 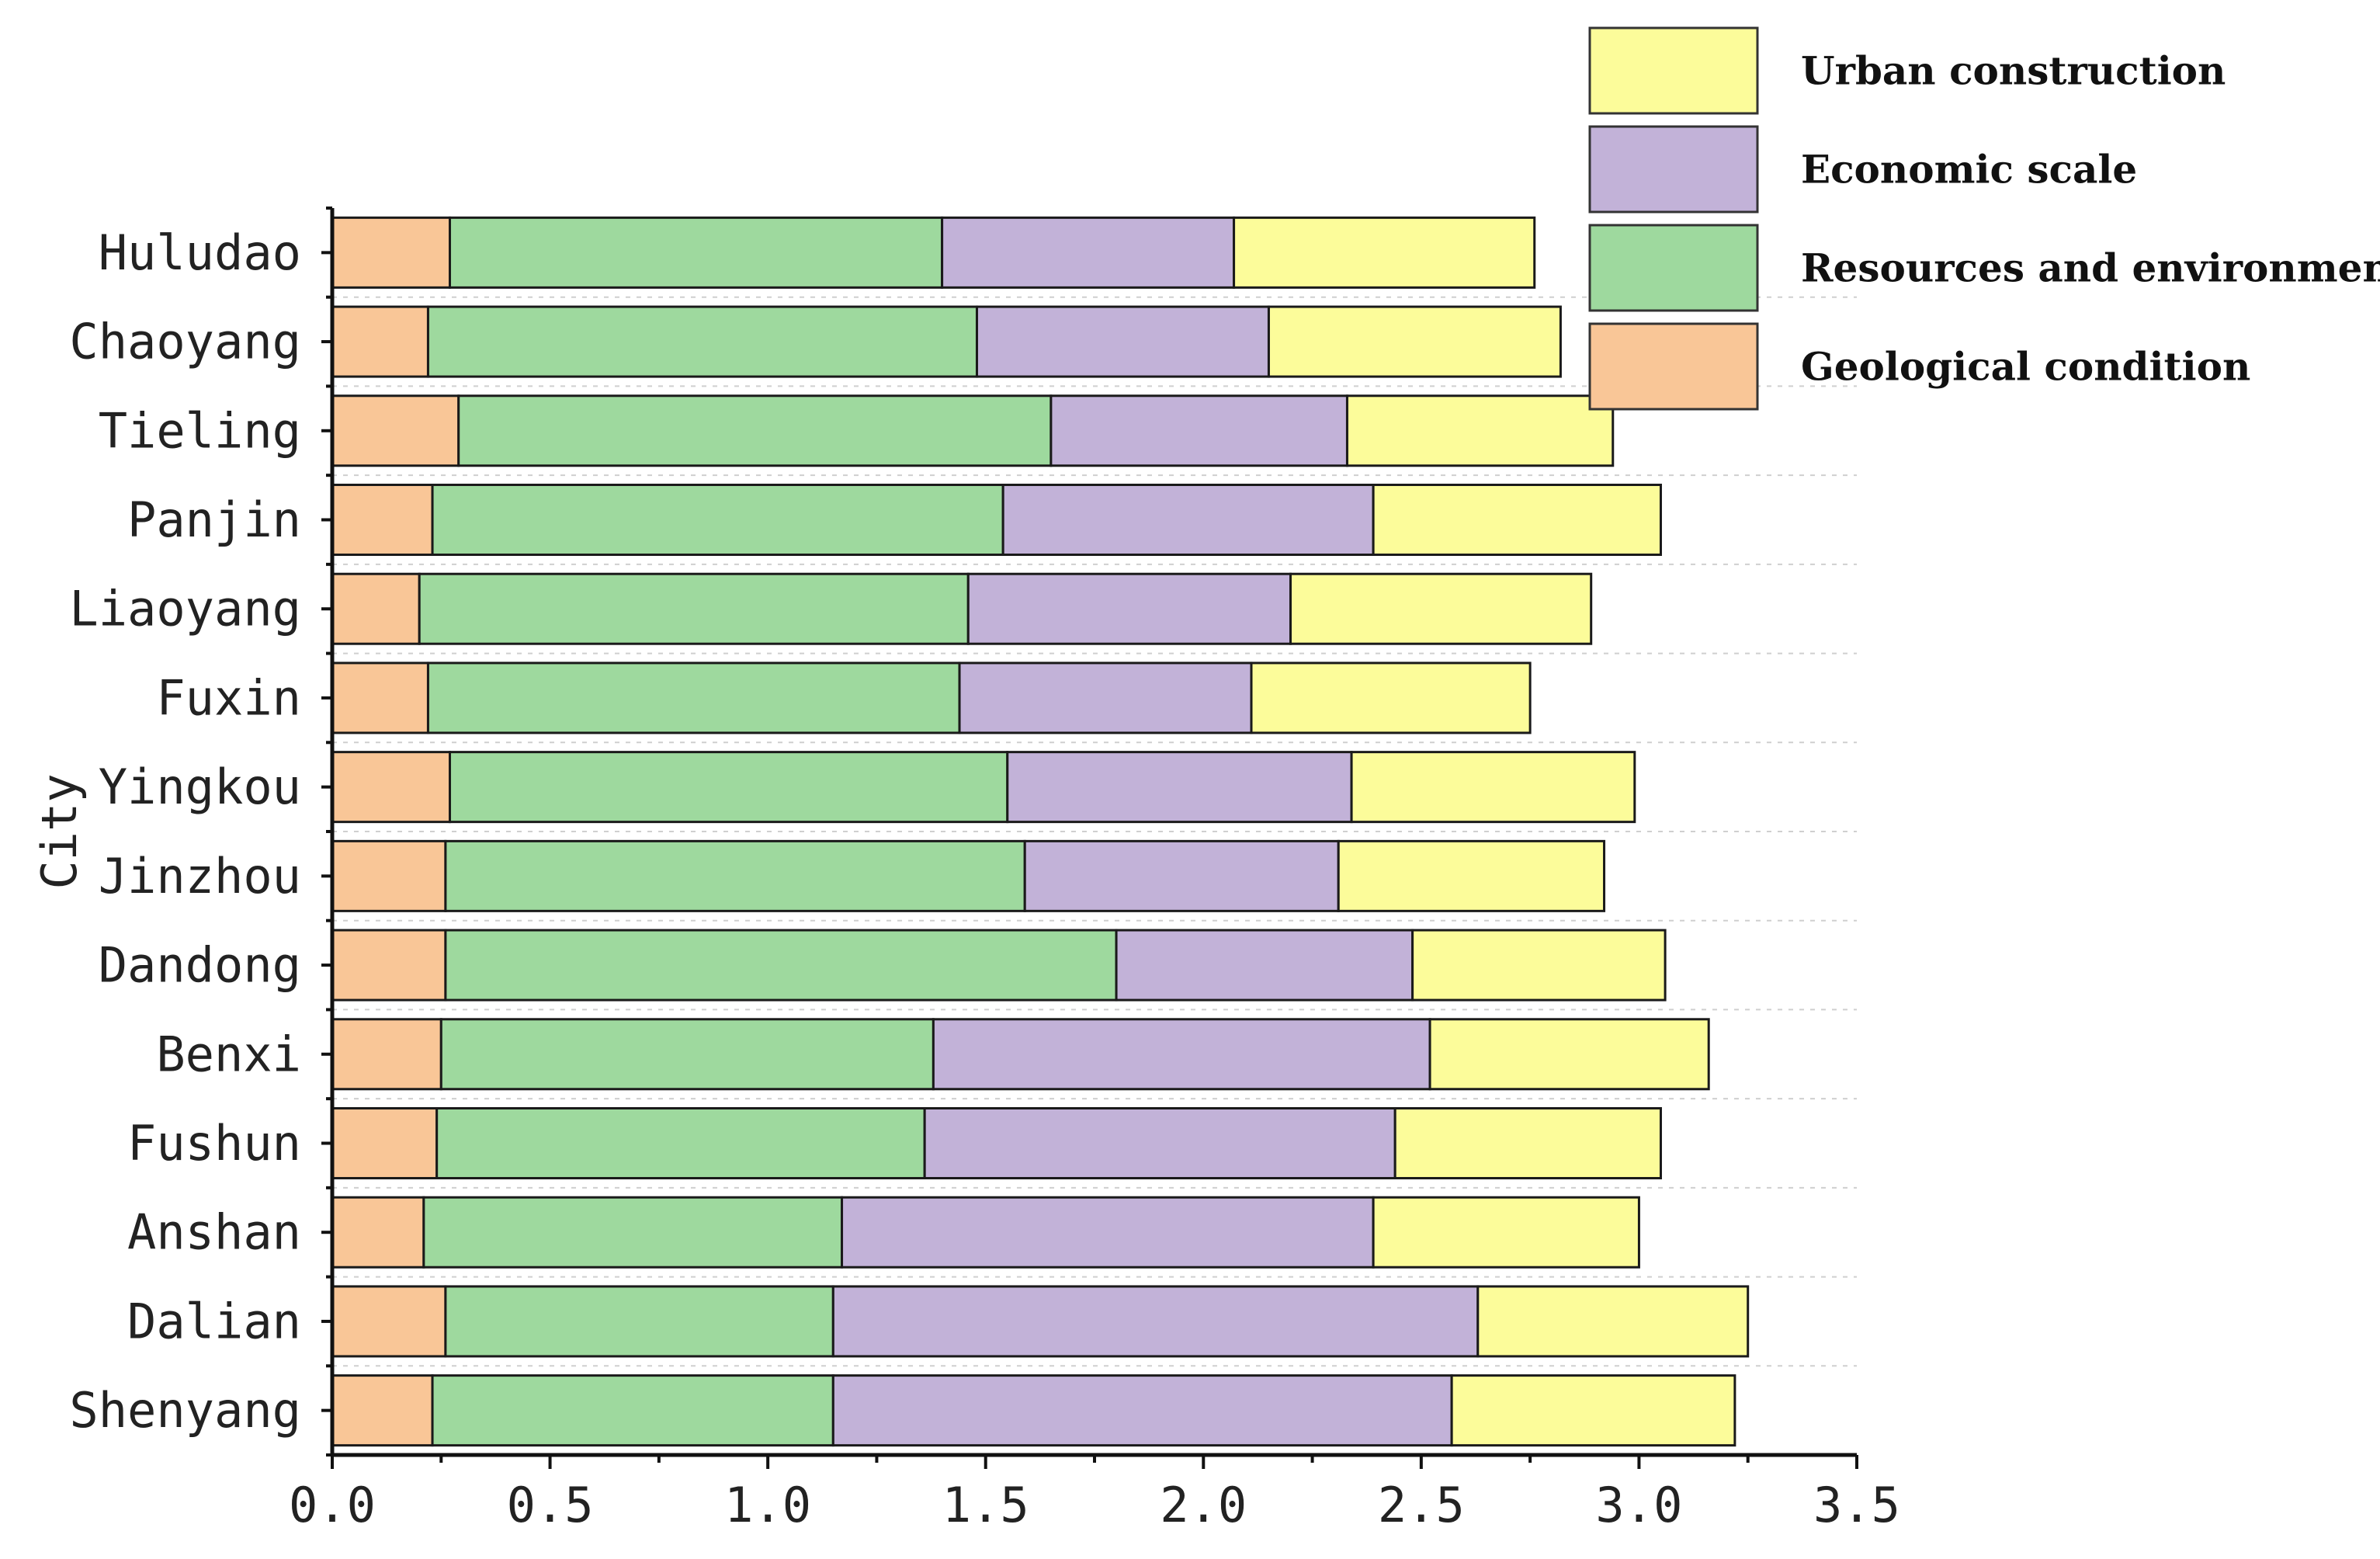 What do you see at coordinates (717, 520) in the screenshot?
I see `bar-panjin-resources-and-environment` at bounding box center [717, 520].